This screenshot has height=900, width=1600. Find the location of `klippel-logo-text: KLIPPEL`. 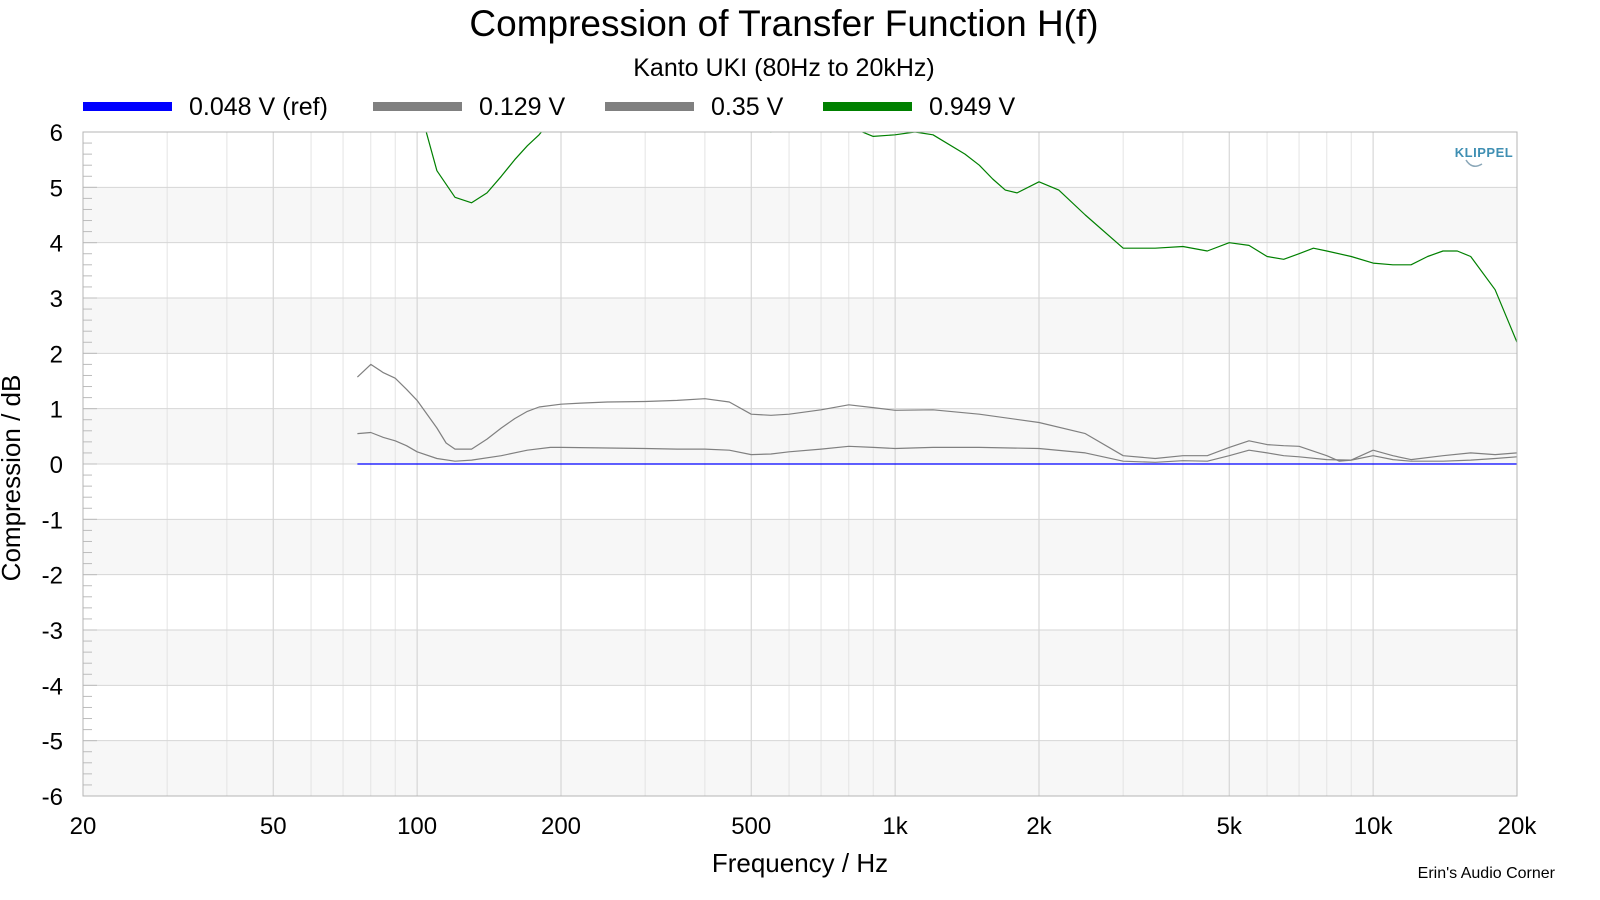

klippel-logo-text: KLIPPEL is located at coordinates (1484, 152).